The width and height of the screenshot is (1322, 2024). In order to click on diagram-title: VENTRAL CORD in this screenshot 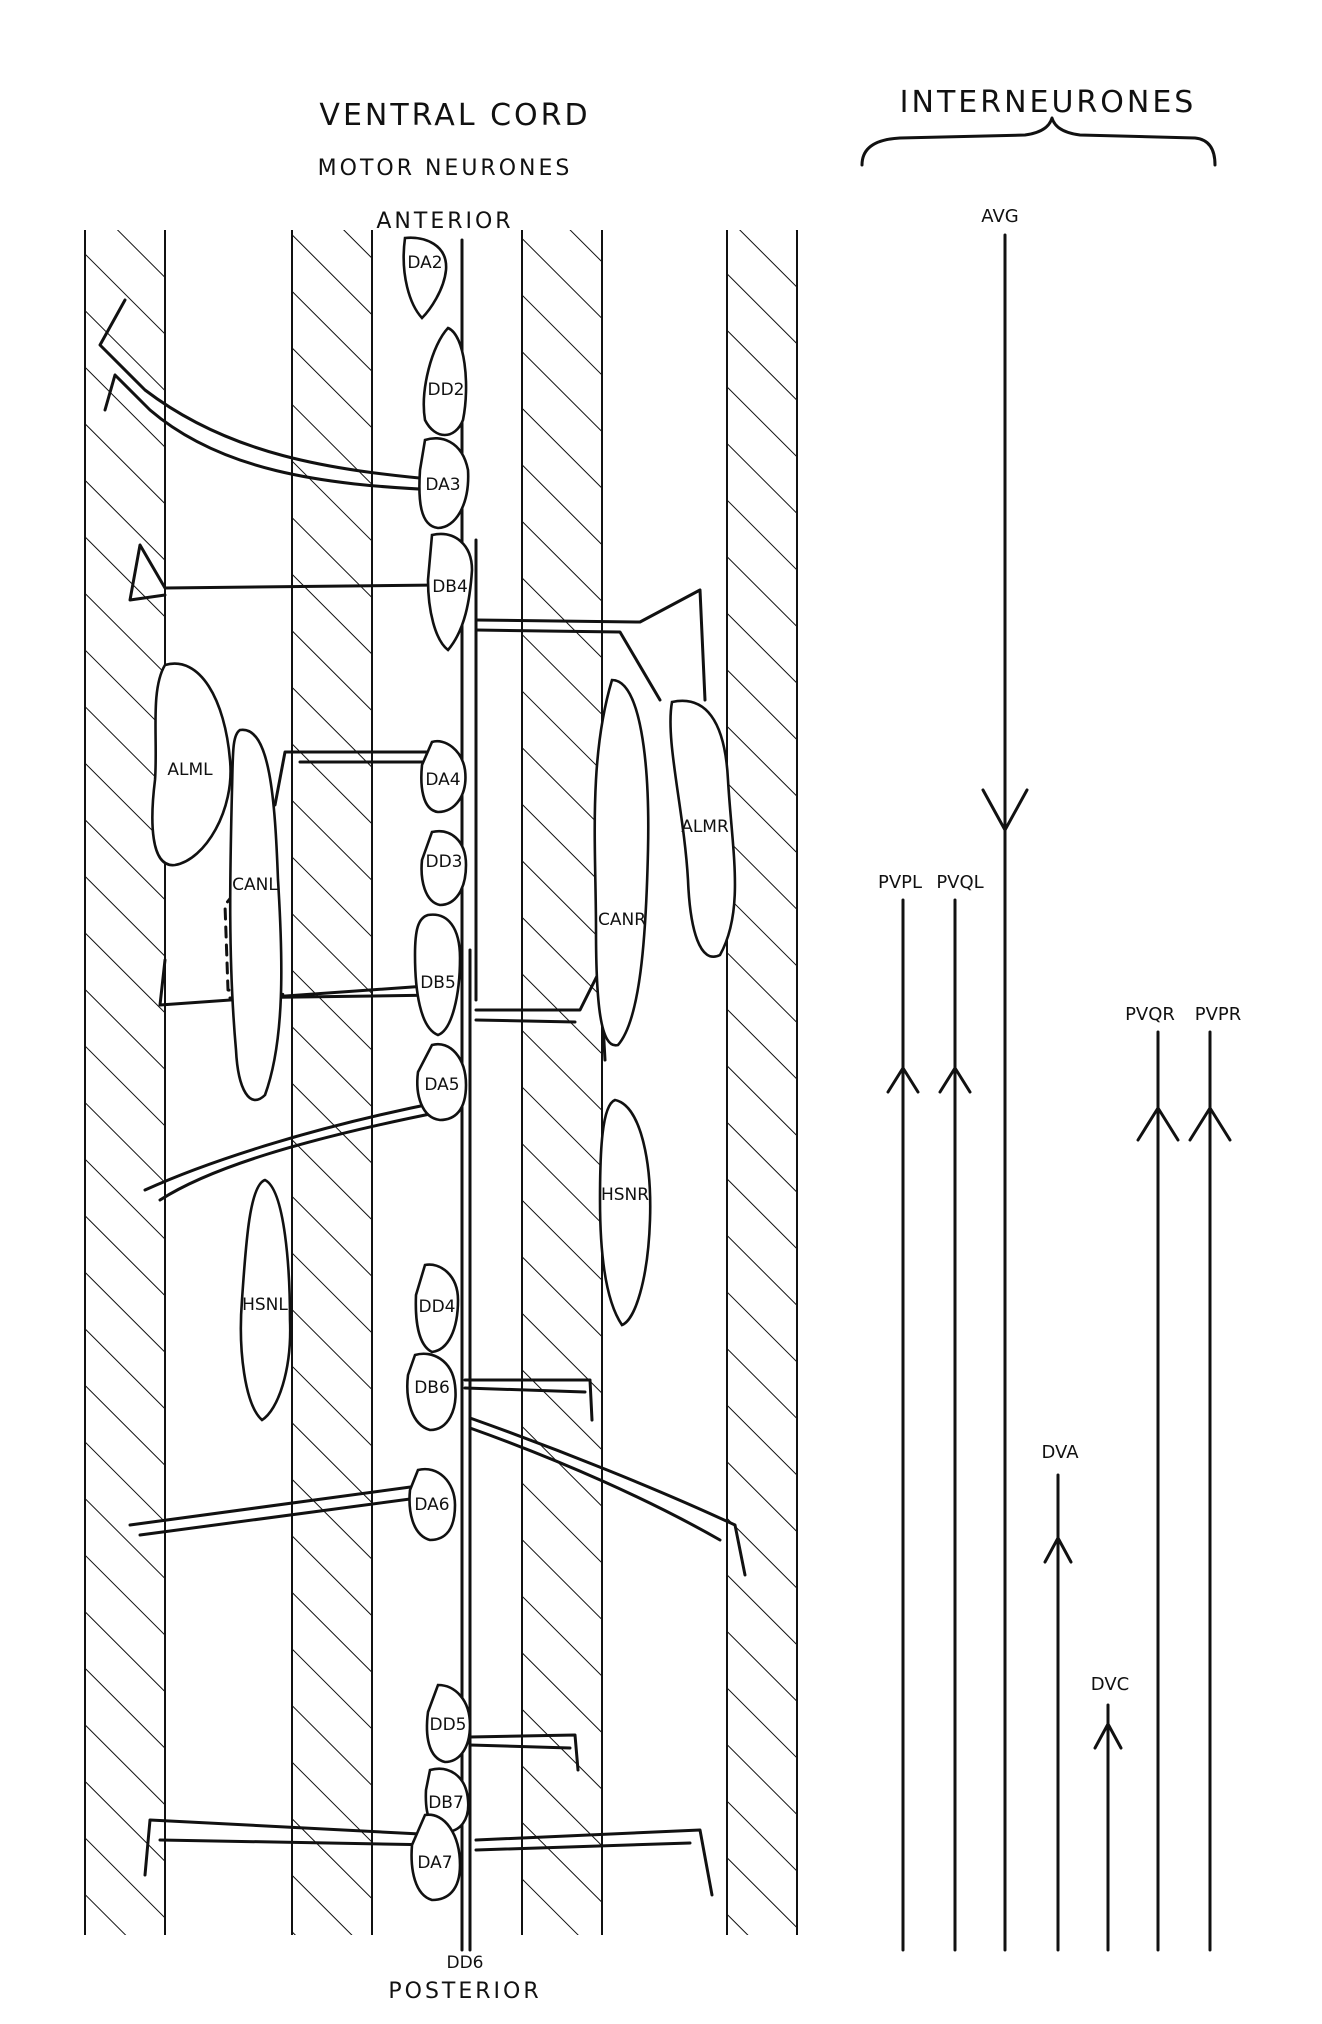, I will do `click(454, 115)`.